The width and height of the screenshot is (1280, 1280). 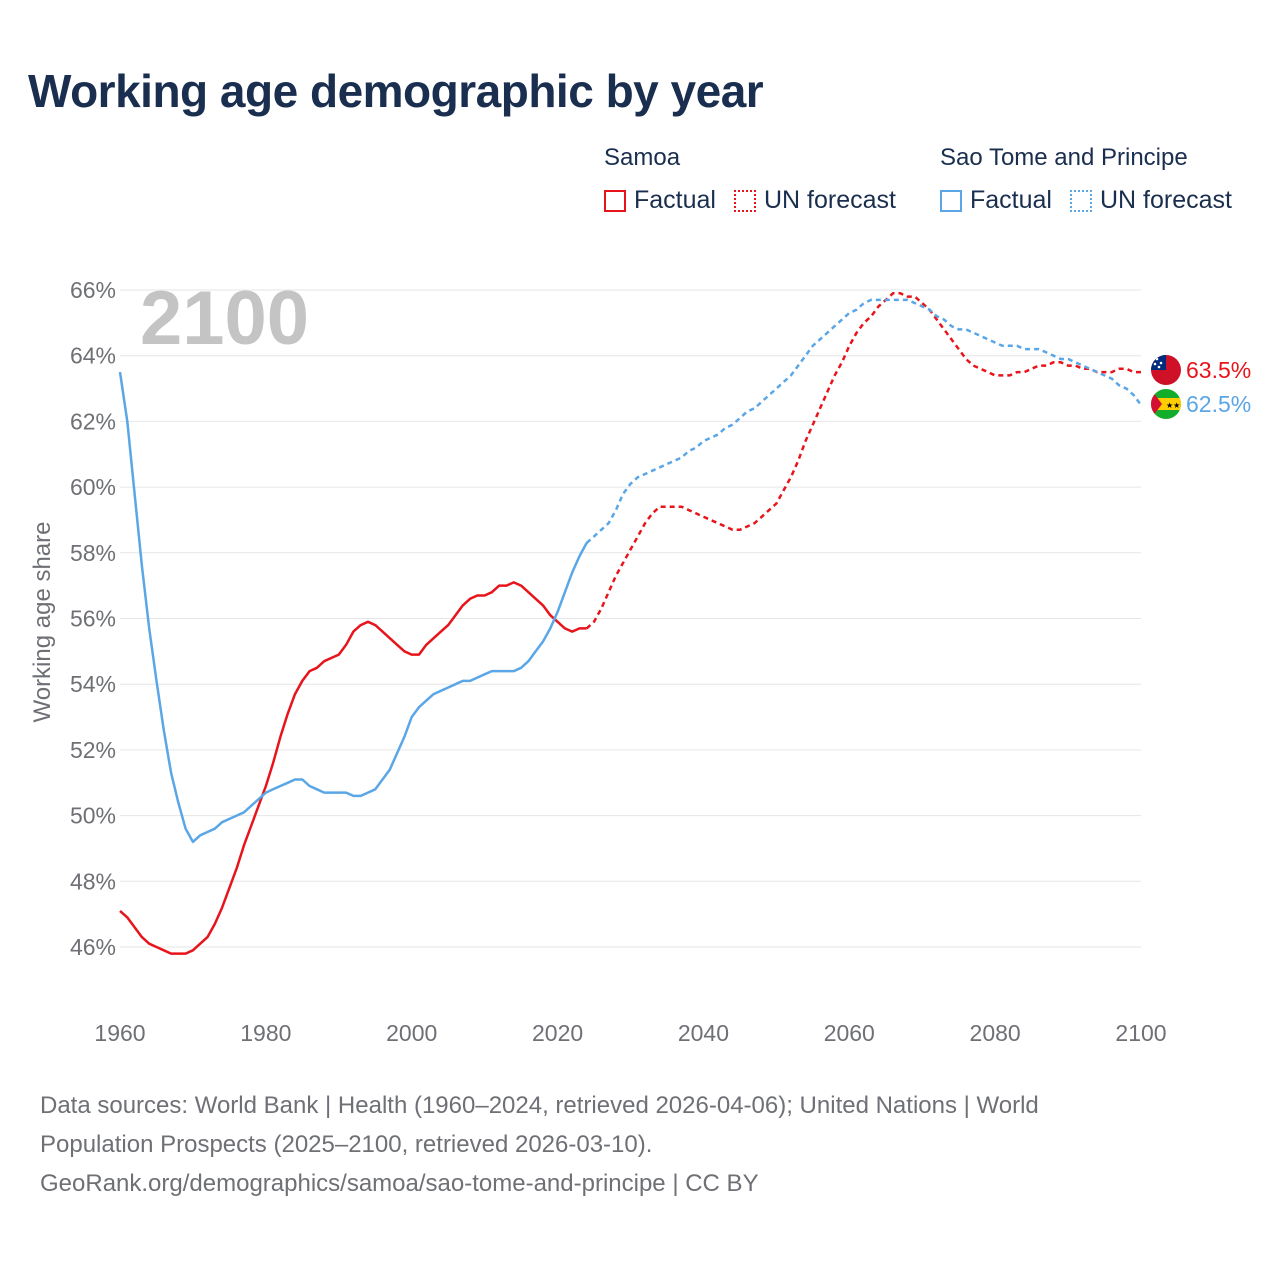 I want to click on legend-samoa-factual: Factual, so click(x=660, y=200).